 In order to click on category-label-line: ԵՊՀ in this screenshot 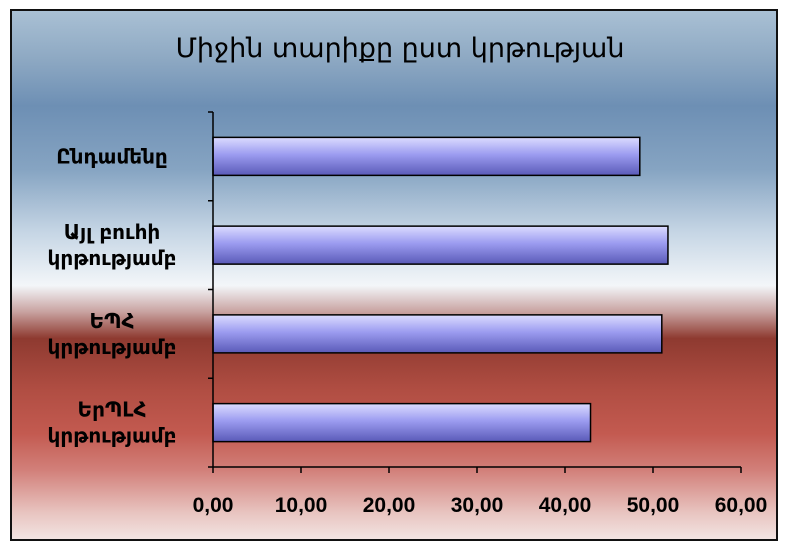, I will do `click(112, 321)`.